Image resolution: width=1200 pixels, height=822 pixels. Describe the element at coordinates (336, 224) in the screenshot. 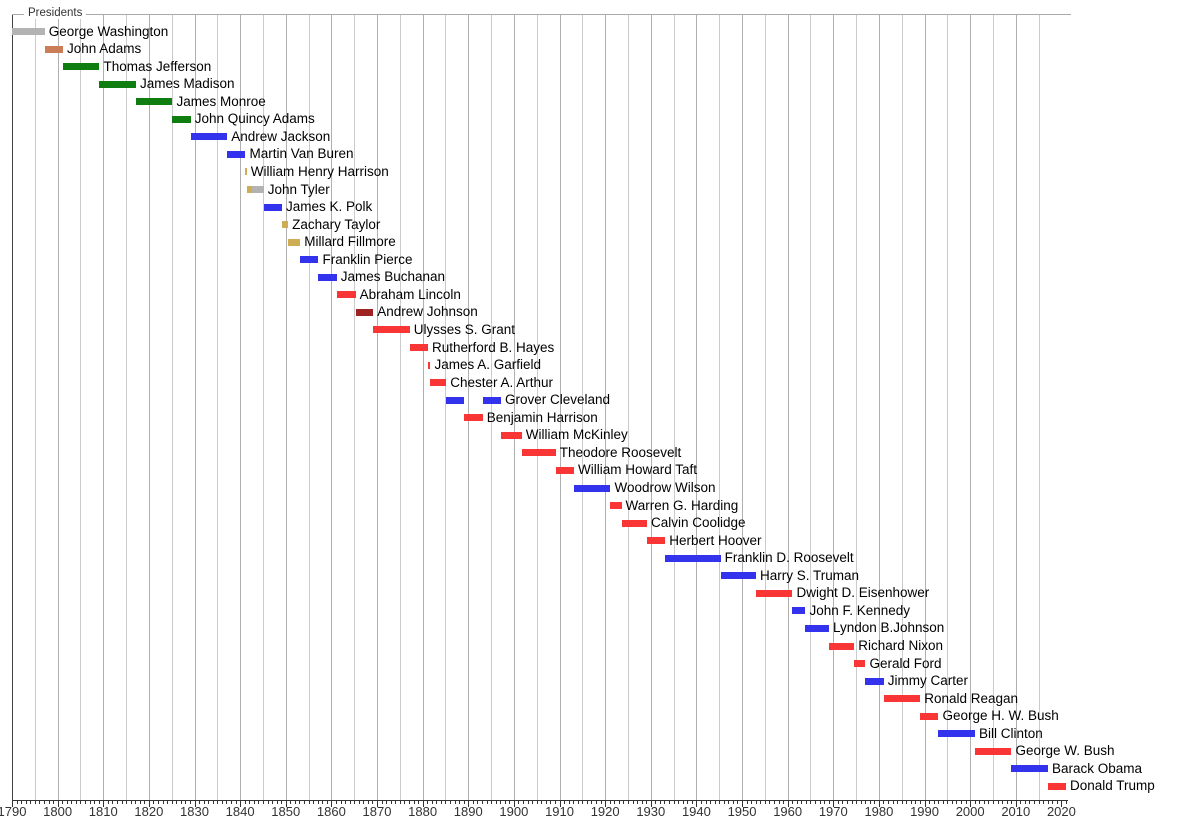

I see `president-label: Zachary Taylor` at that location.